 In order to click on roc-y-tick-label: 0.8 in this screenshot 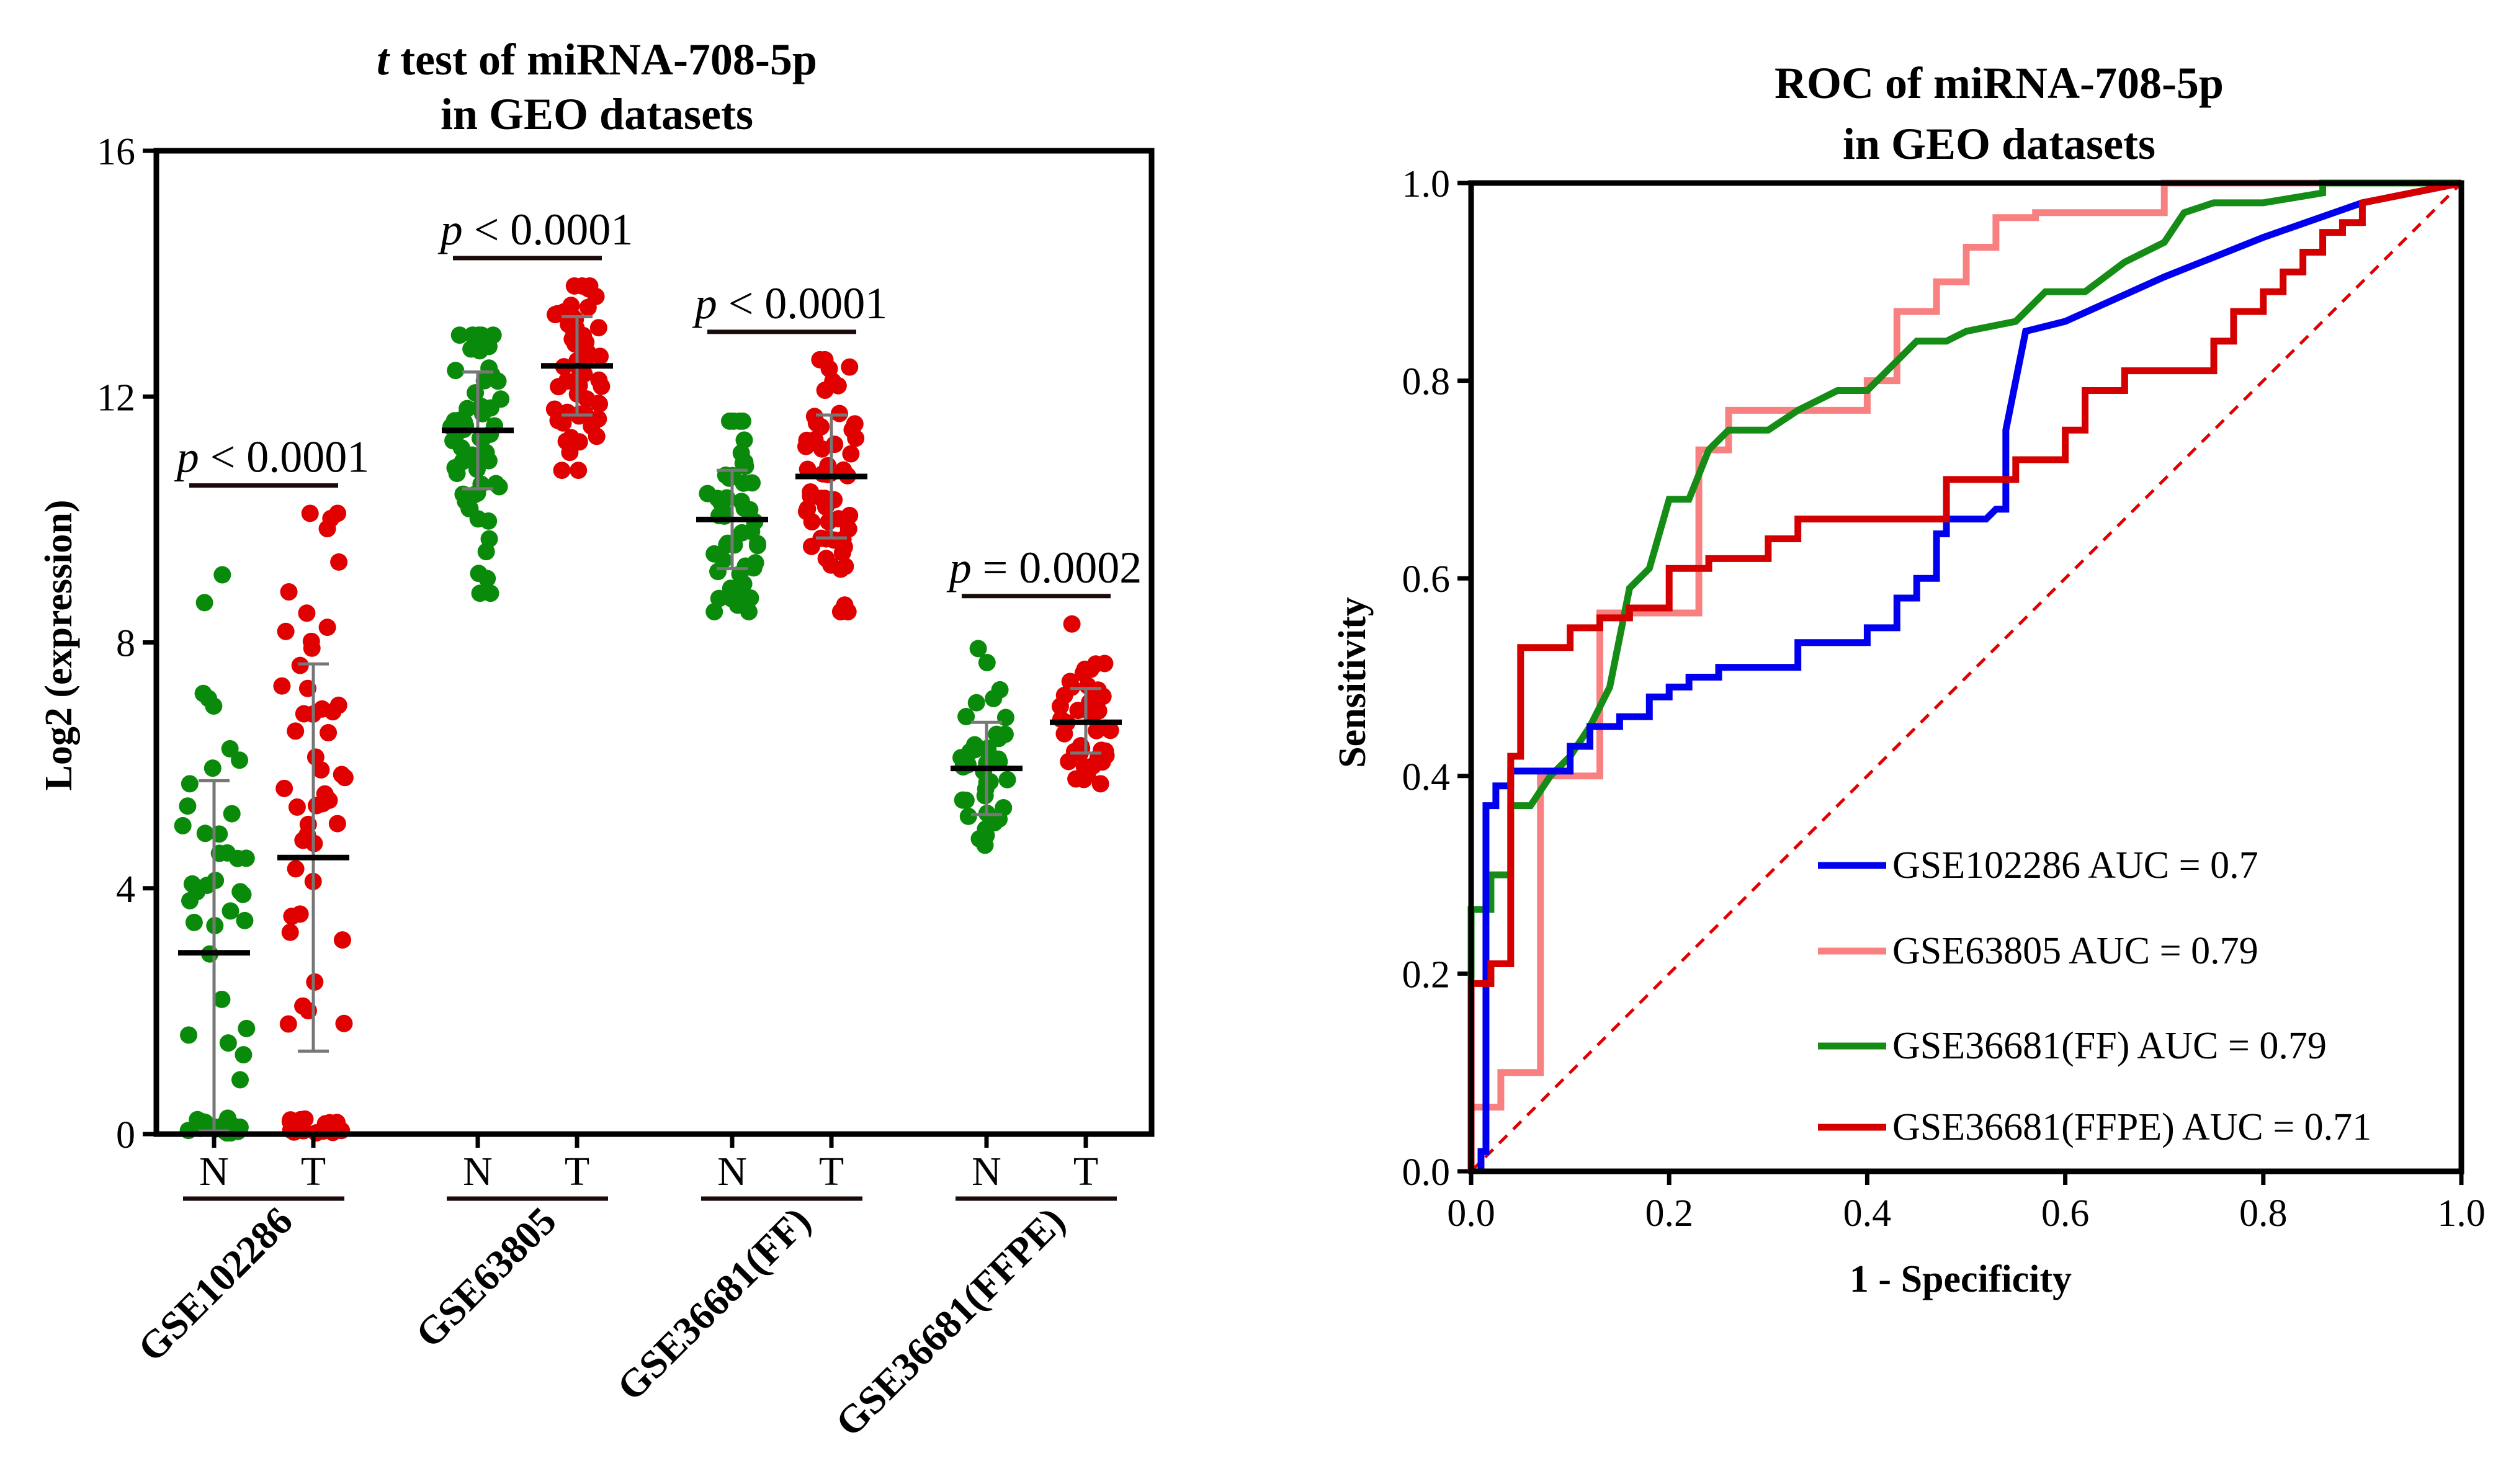, I will do `click(1426, 382)`.